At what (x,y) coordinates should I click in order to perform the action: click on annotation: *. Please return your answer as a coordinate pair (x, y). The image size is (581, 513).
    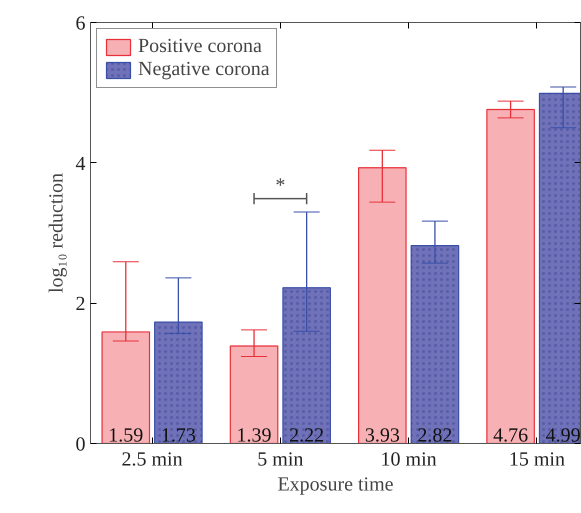
    Looking at the image, I should click on (280, 185).